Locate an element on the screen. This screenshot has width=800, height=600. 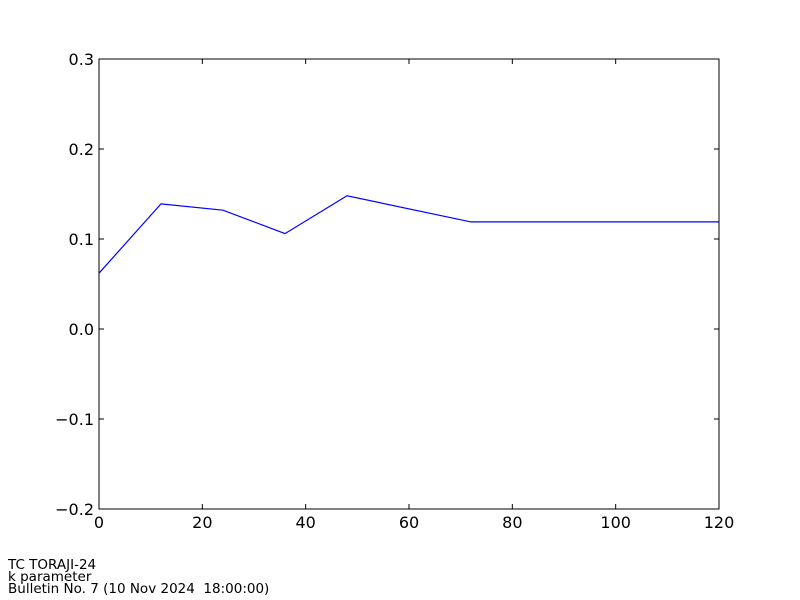
caption-bulletin: Bulletin No. 7 (10 Nov 2024 18:00:00) is located at coordinates (139, 589).